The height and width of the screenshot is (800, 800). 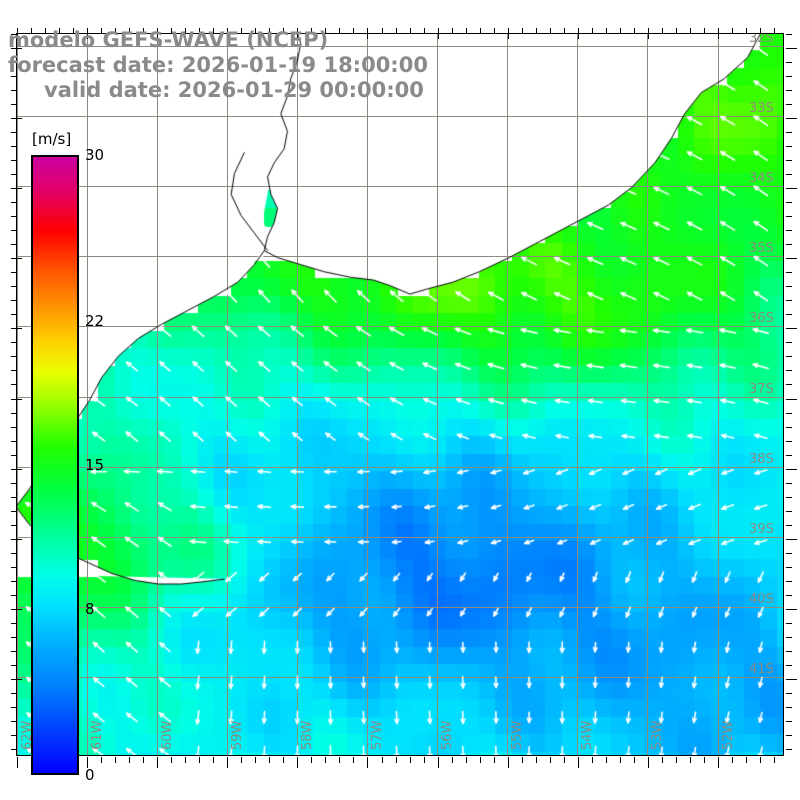 What do you see at coordinates (447, 735) in the screenshot?
I see `lon-tick-label: 56W` at bounding box center [447, 735].